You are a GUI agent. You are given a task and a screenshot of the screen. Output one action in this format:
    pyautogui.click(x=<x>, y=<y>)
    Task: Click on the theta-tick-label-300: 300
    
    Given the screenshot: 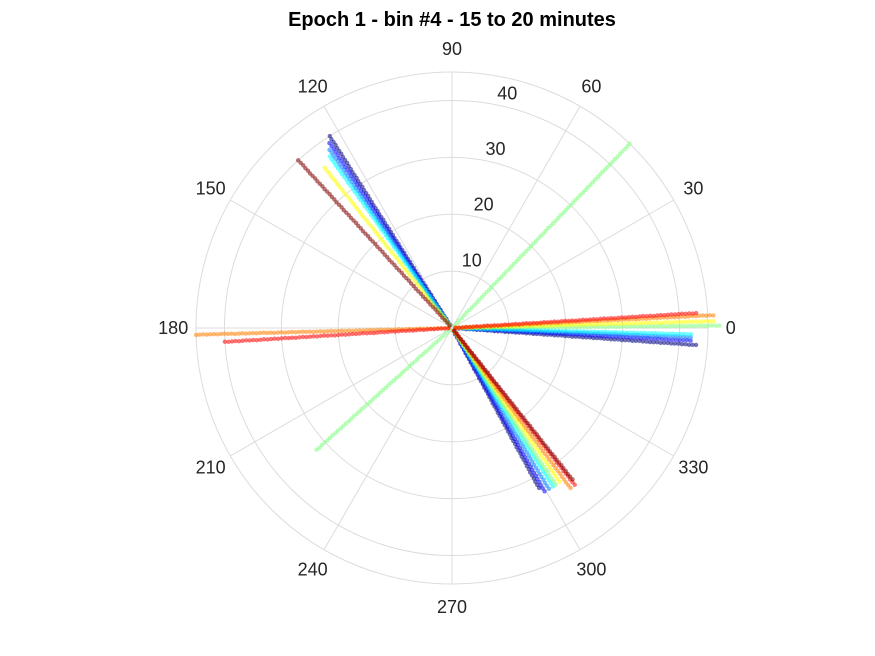 What is the action you would take?
    pyautogui.click(x=591, y=569)
    